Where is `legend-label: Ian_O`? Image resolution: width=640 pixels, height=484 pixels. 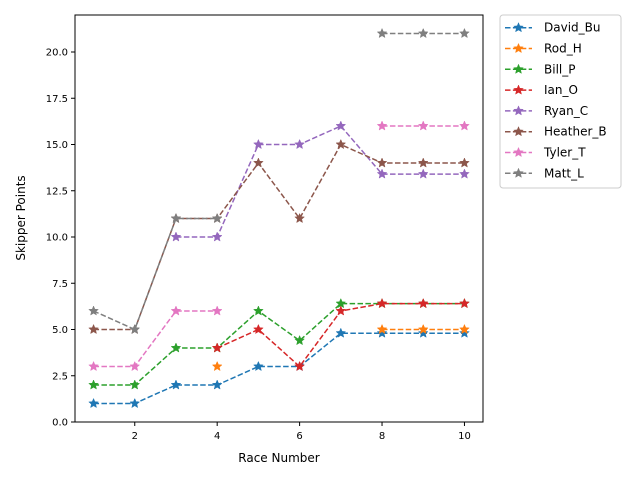
legend-label: Ian_O is located at coordinates (561, 90).